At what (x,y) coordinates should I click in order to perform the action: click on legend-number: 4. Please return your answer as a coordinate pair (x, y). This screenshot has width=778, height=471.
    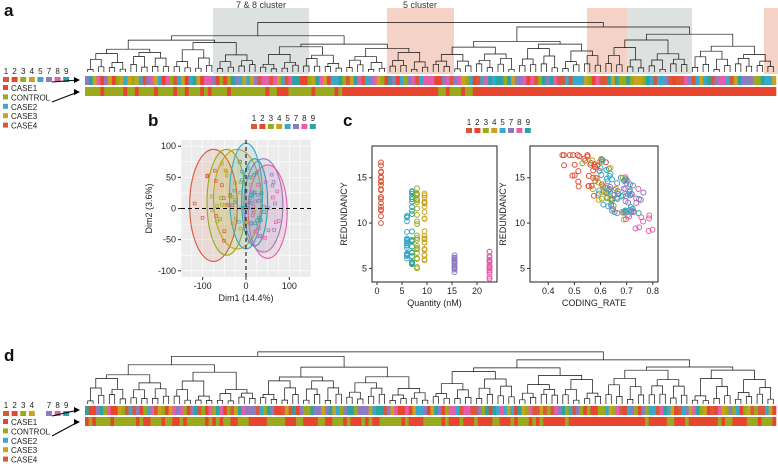
    Looking at the image, I should click on (32, 405).